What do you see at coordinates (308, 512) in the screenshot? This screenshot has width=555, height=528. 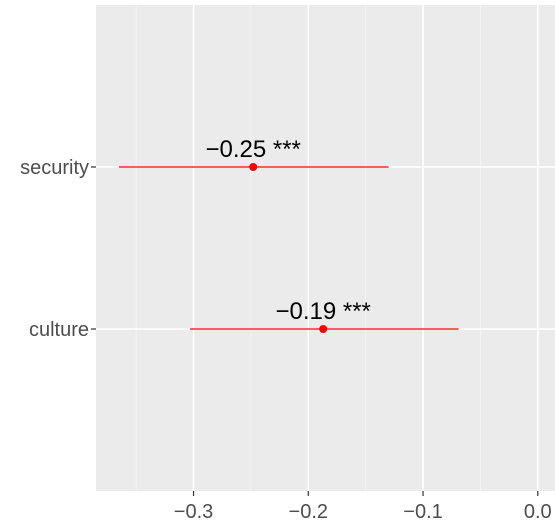 I see `x-tick-label: −0.2` at bounding box center [308, 512].